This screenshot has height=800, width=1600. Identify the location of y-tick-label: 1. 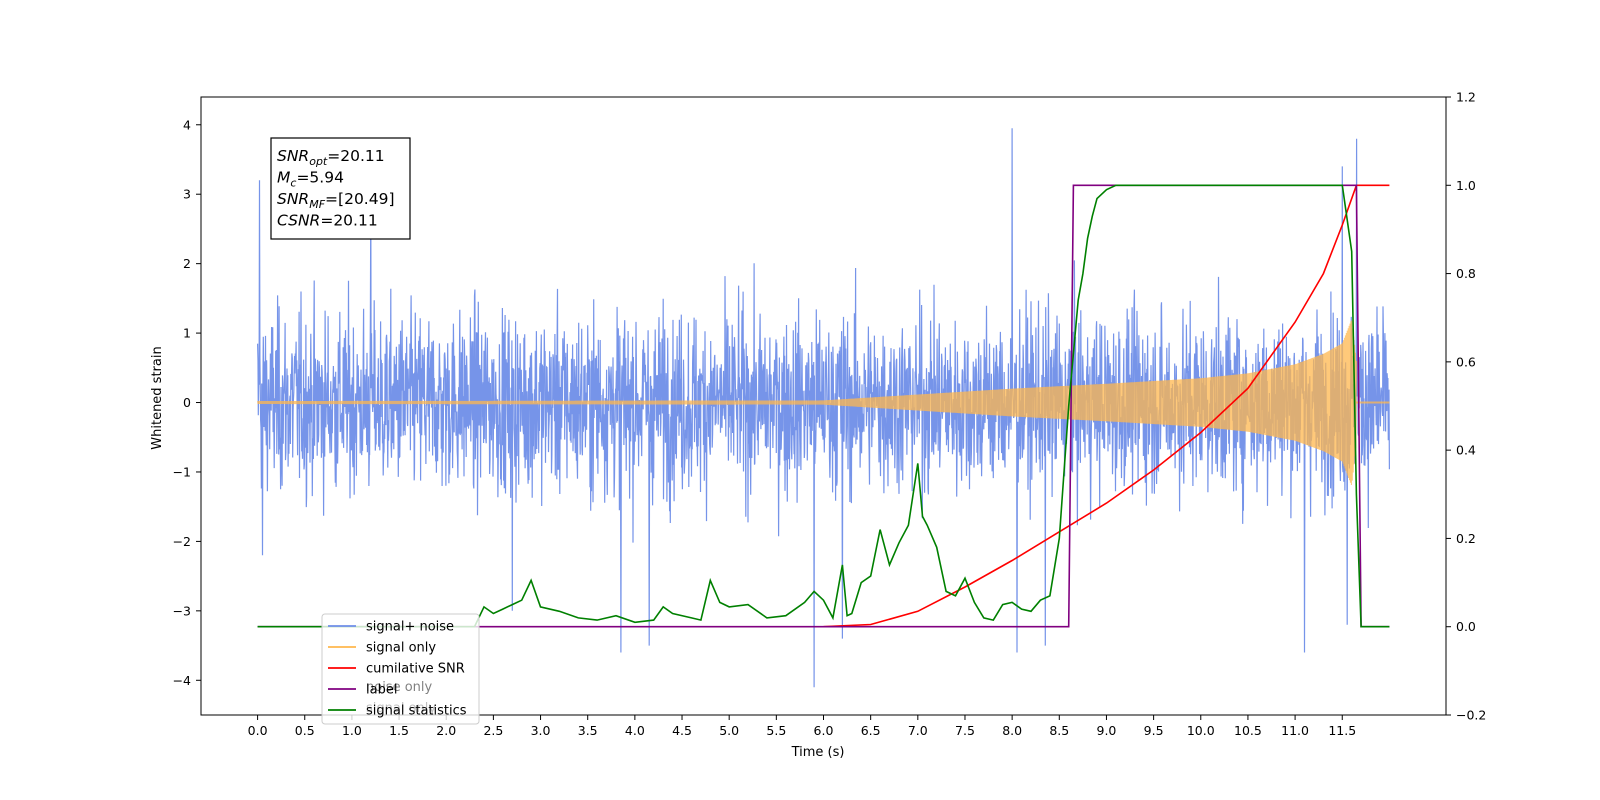
(187, 333).